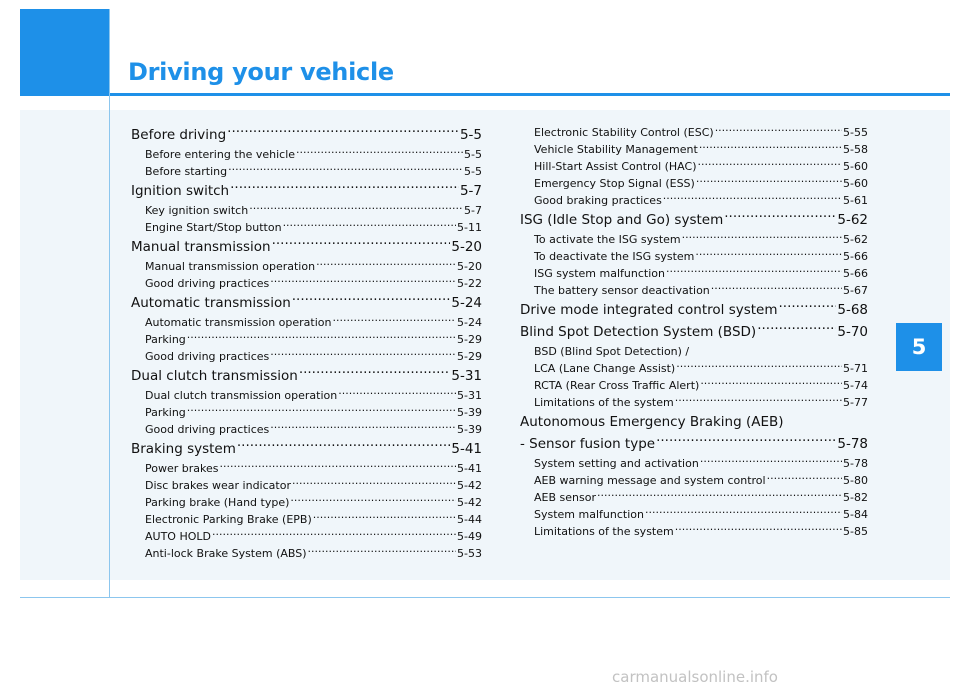 The width and height of the screenshot is (960, 689). I want to click on toc-entry-page: 5-39, so click(469, 429).